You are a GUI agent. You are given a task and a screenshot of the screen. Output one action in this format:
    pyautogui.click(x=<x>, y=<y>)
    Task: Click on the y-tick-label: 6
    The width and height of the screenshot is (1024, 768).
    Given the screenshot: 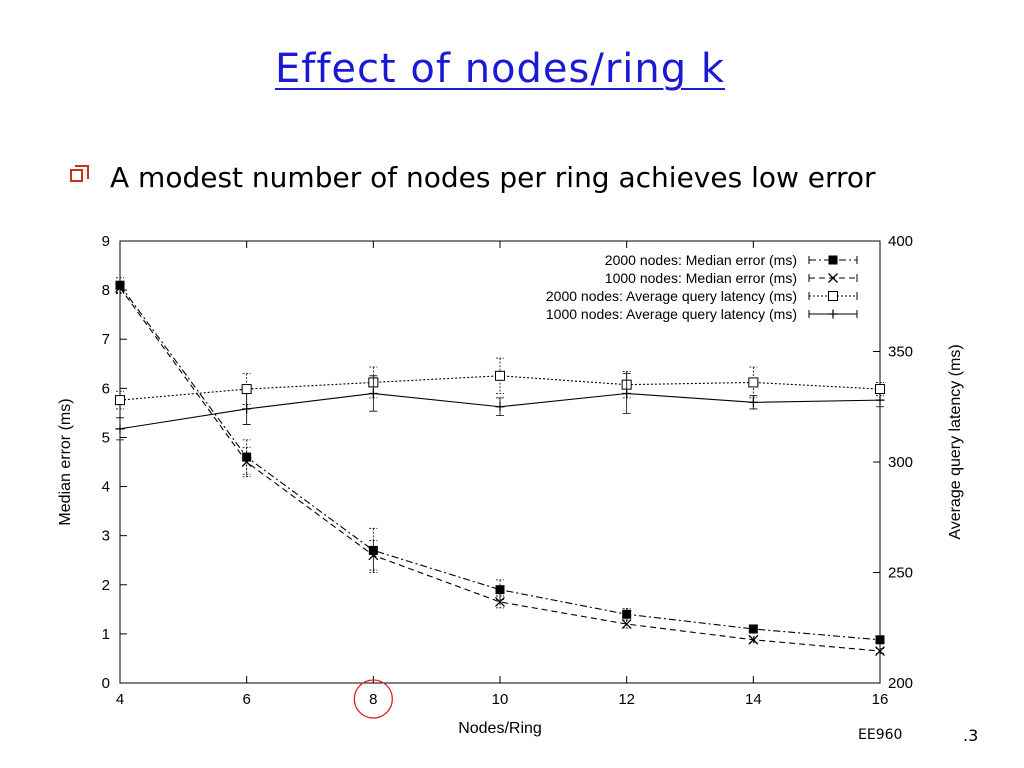 What is the action you would take?
    pyautogui.click(x=106, y=388)
    